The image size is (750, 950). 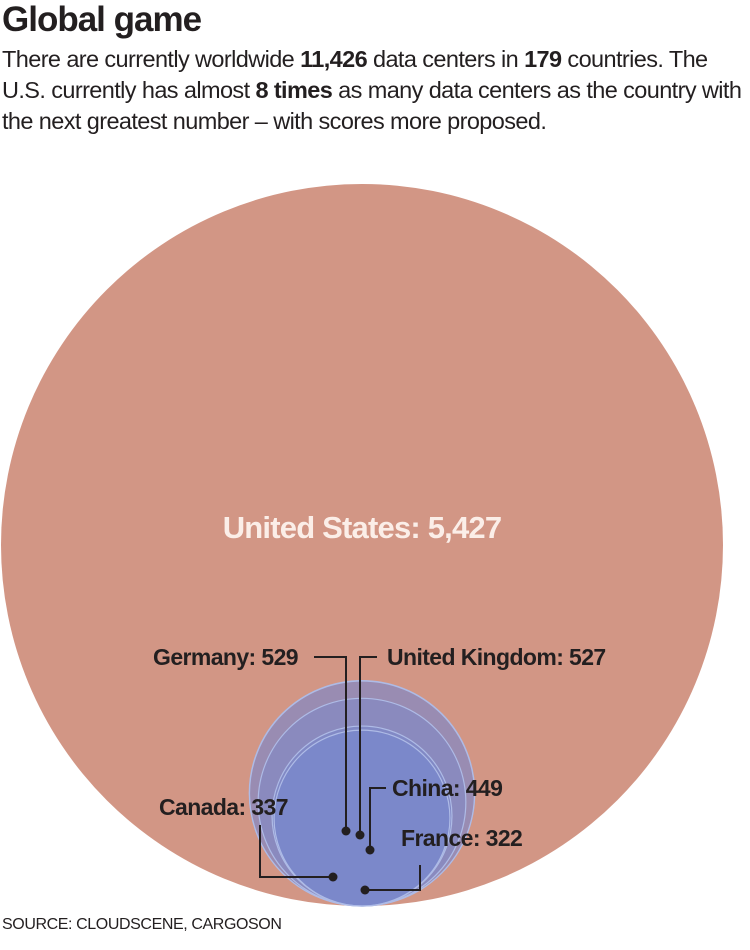 I want to click on leader-dot-germany, so click(x=346, y=831).